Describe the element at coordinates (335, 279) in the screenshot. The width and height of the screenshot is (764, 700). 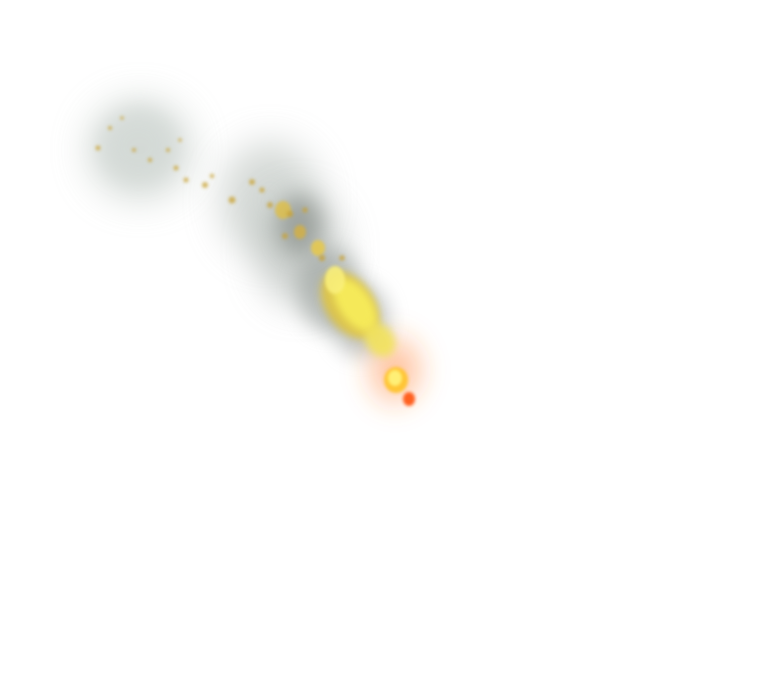
I see `flame-core` at that location.